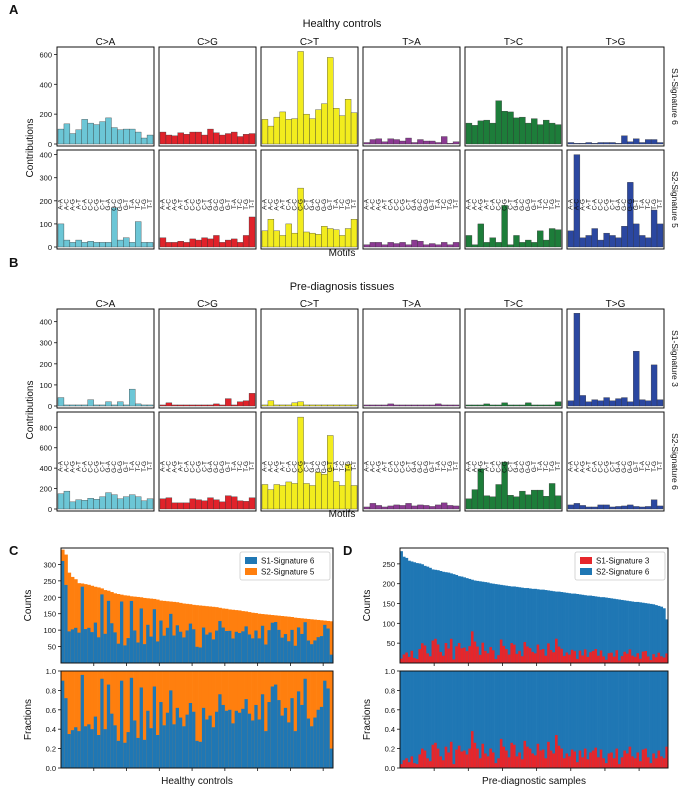 The height and width of the screenshot is (792, 685). I want to click on motif-tick-label: G-G, so click(120, 205).